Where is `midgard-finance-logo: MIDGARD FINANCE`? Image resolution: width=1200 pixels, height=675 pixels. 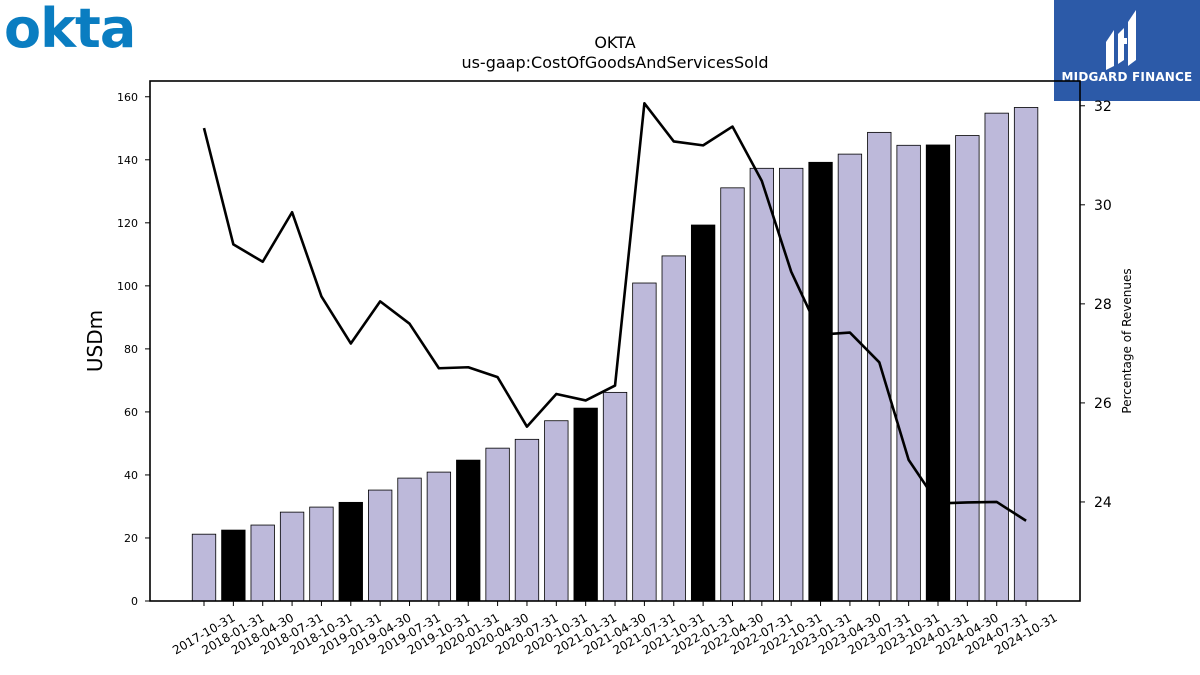
midgard-finance-logo: MIDGARD FINANCE is located at coordinates (1127, 50).